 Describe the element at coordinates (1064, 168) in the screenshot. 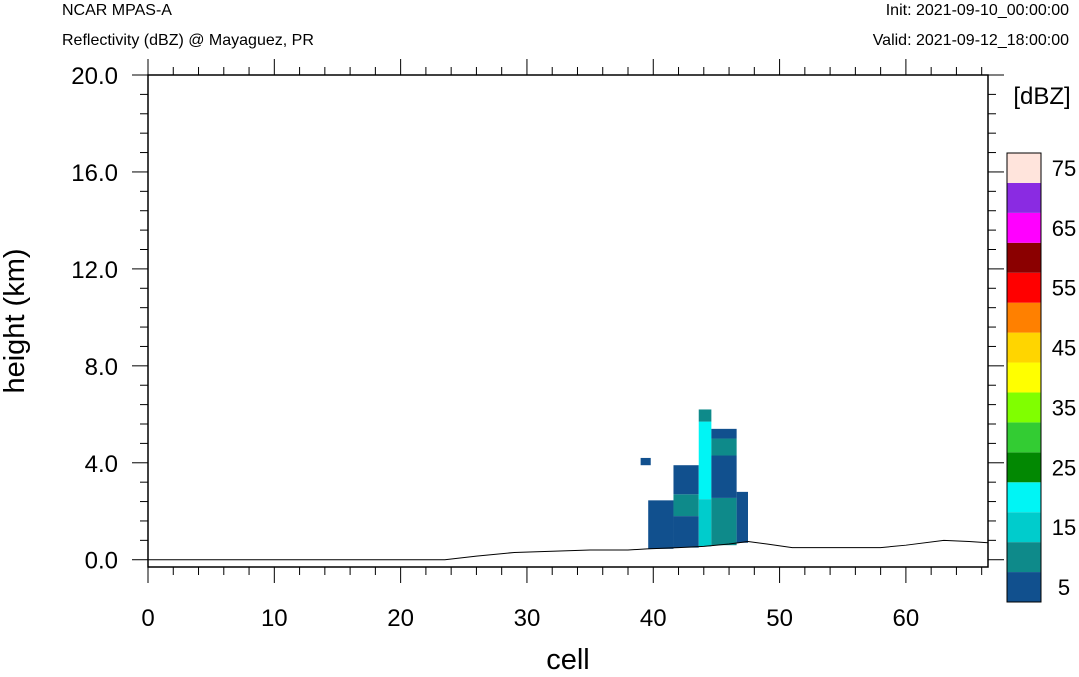

I see `colorbar-tick-label: 75` at that location.